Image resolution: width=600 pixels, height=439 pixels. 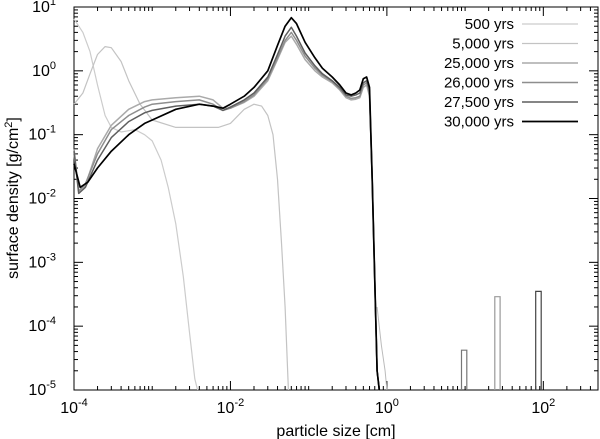 What do you see at coordinates (42, 325) in the screenshot?
I see `y-tick-label: 10⁻⁴` at bounding box center [42, 325].